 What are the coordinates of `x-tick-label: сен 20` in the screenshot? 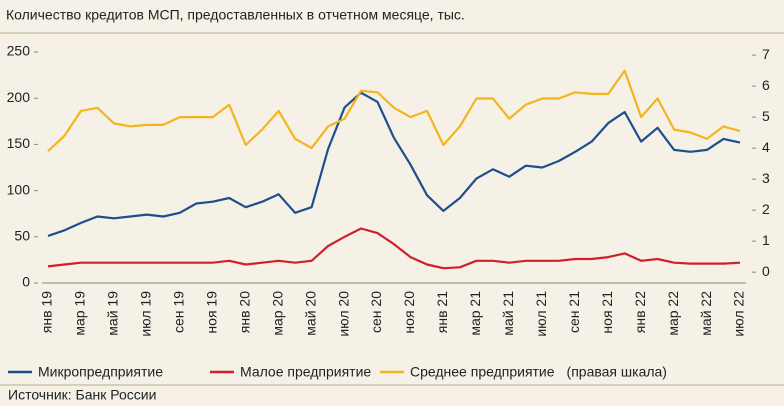 It's located at (376, 312).